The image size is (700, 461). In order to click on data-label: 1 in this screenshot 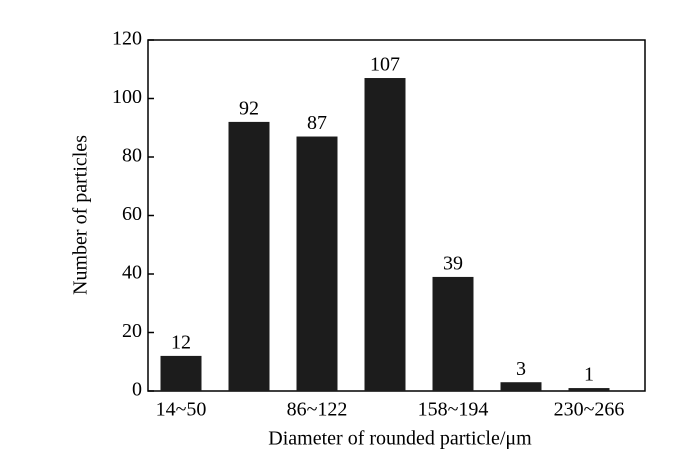, I will do `click(589, 375)`.